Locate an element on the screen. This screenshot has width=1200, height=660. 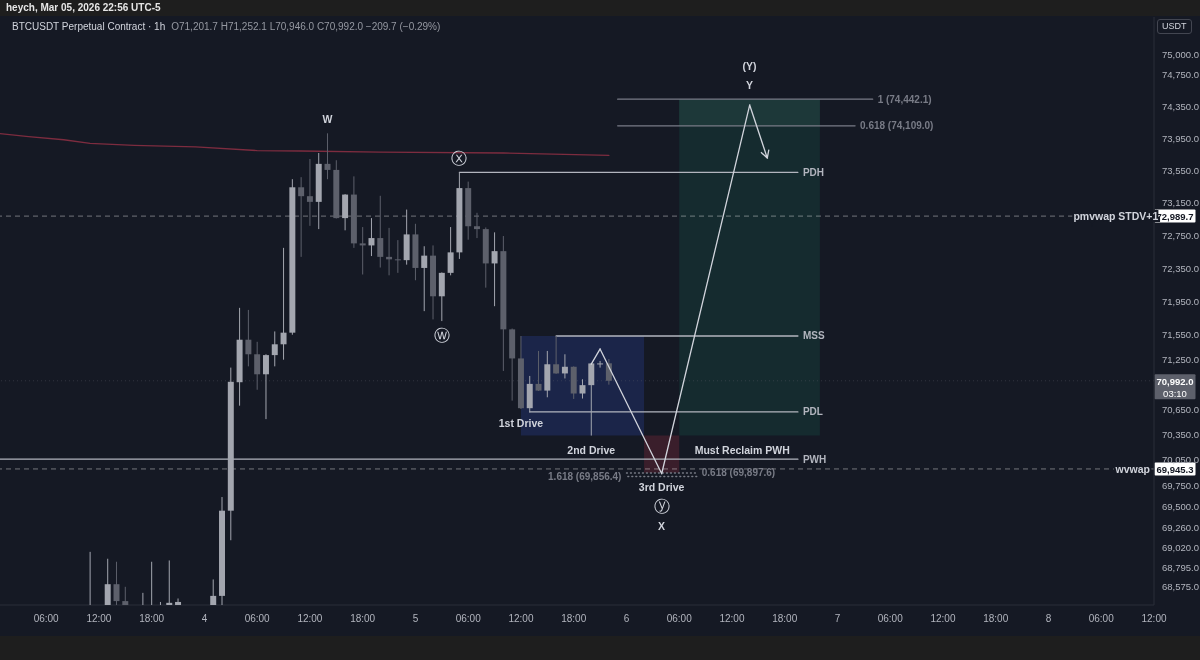
annotation: W is located at coordinates (327, 119).